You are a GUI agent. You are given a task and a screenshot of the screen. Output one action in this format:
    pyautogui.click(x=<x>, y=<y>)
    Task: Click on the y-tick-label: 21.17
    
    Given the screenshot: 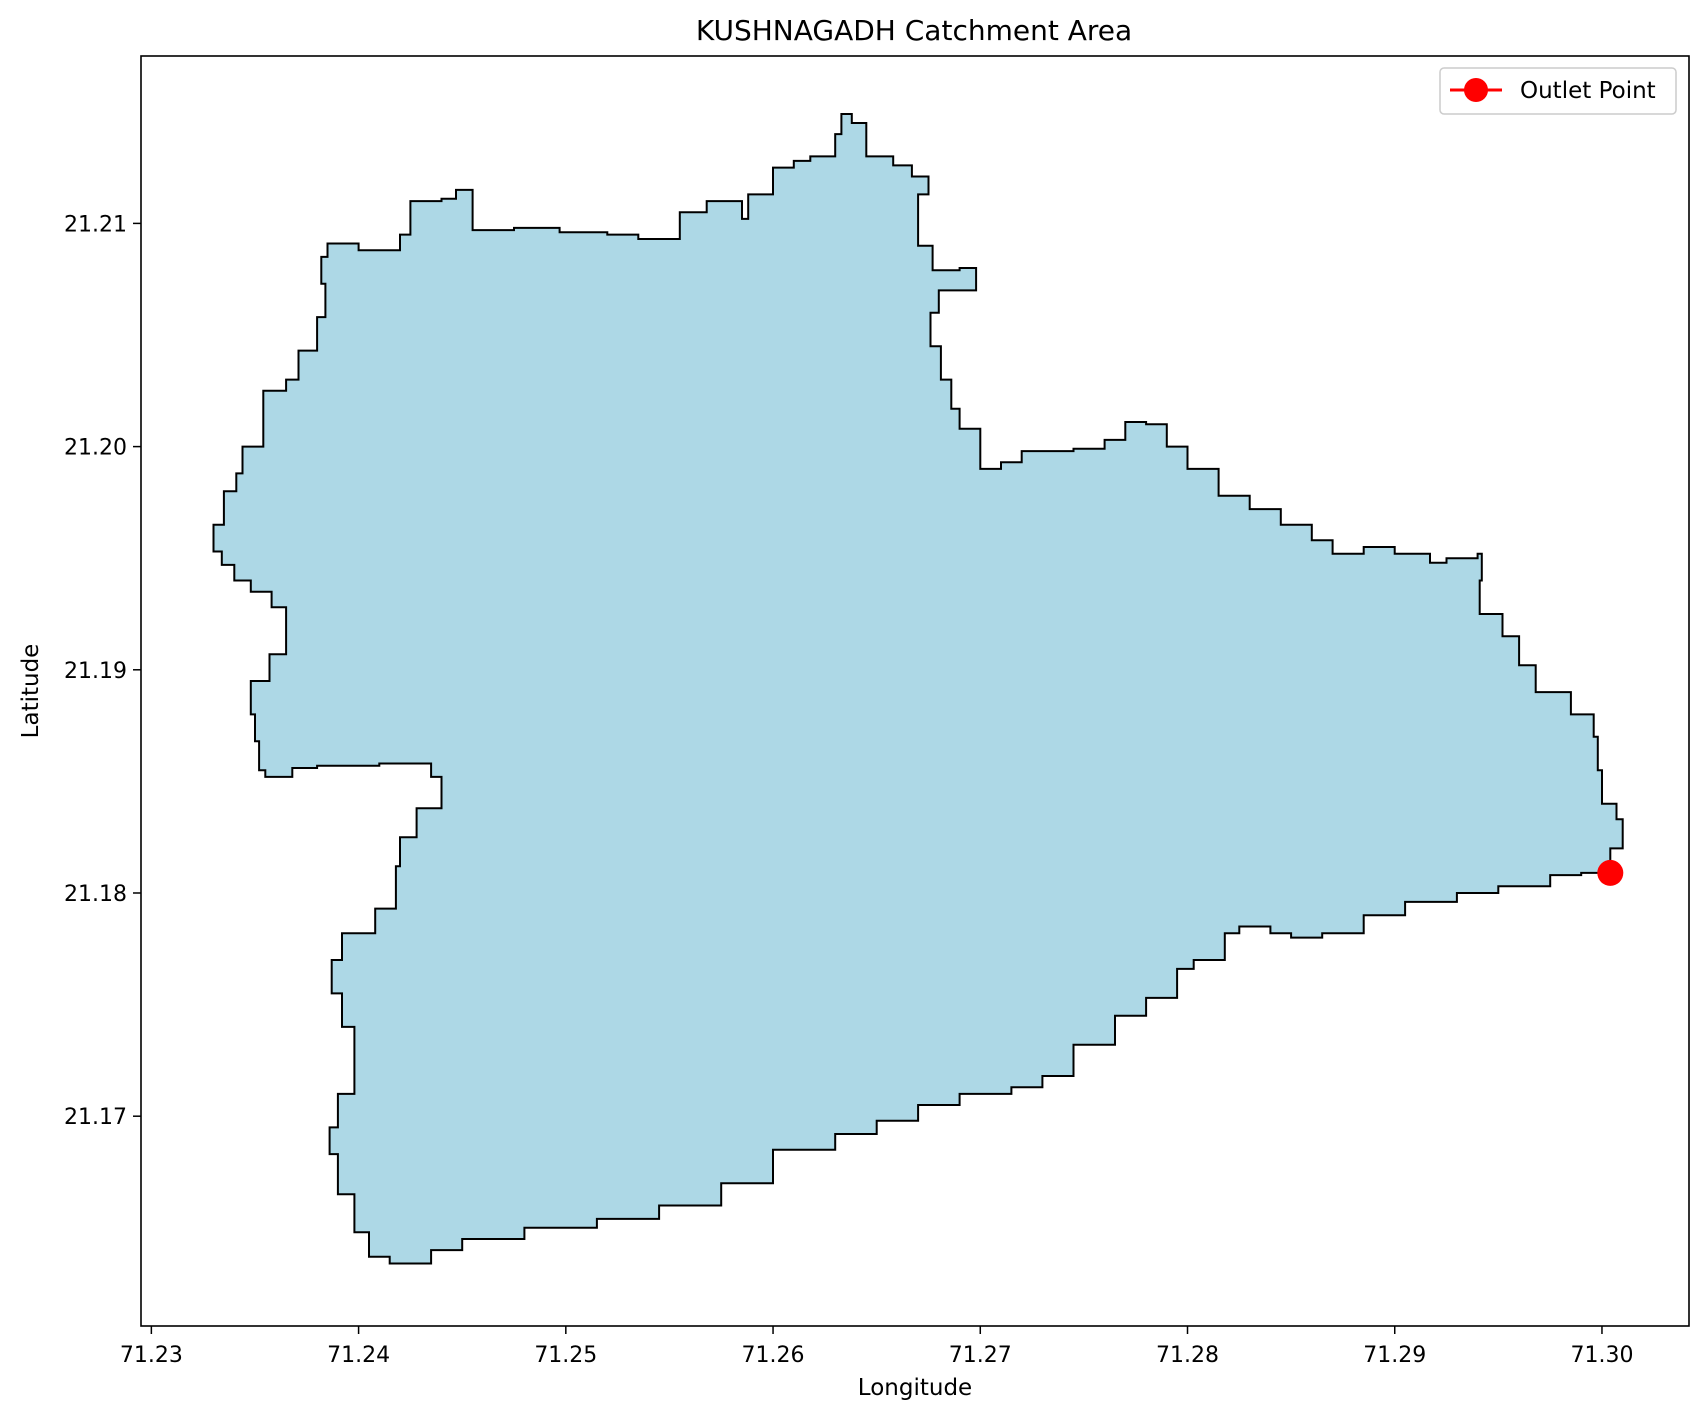 What is the action you would take?
    pyautogui.click(x=95, y=1117)
    